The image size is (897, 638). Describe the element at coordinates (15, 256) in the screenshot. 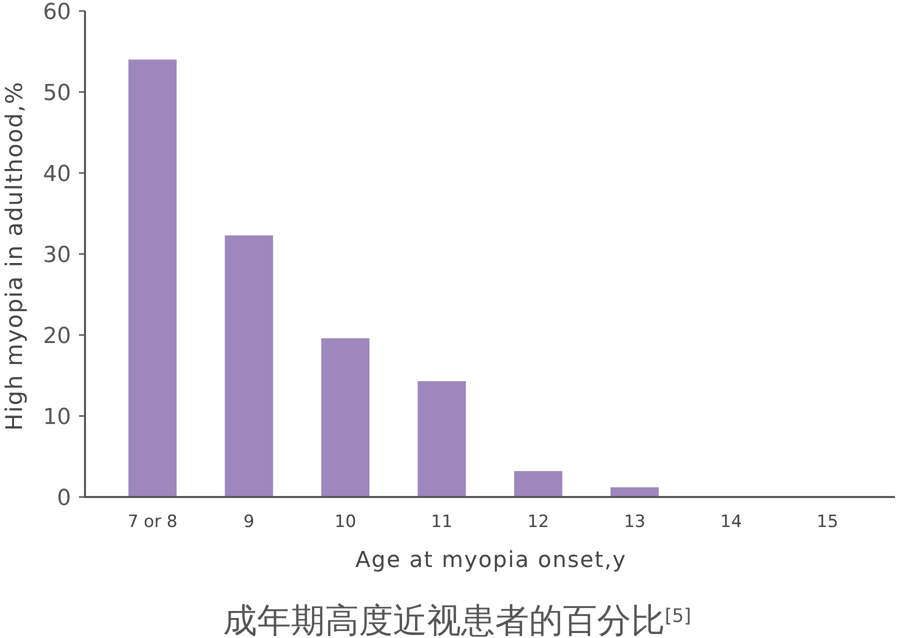

I see `y-axis-title: High myopia in adulthood,%` at that location.